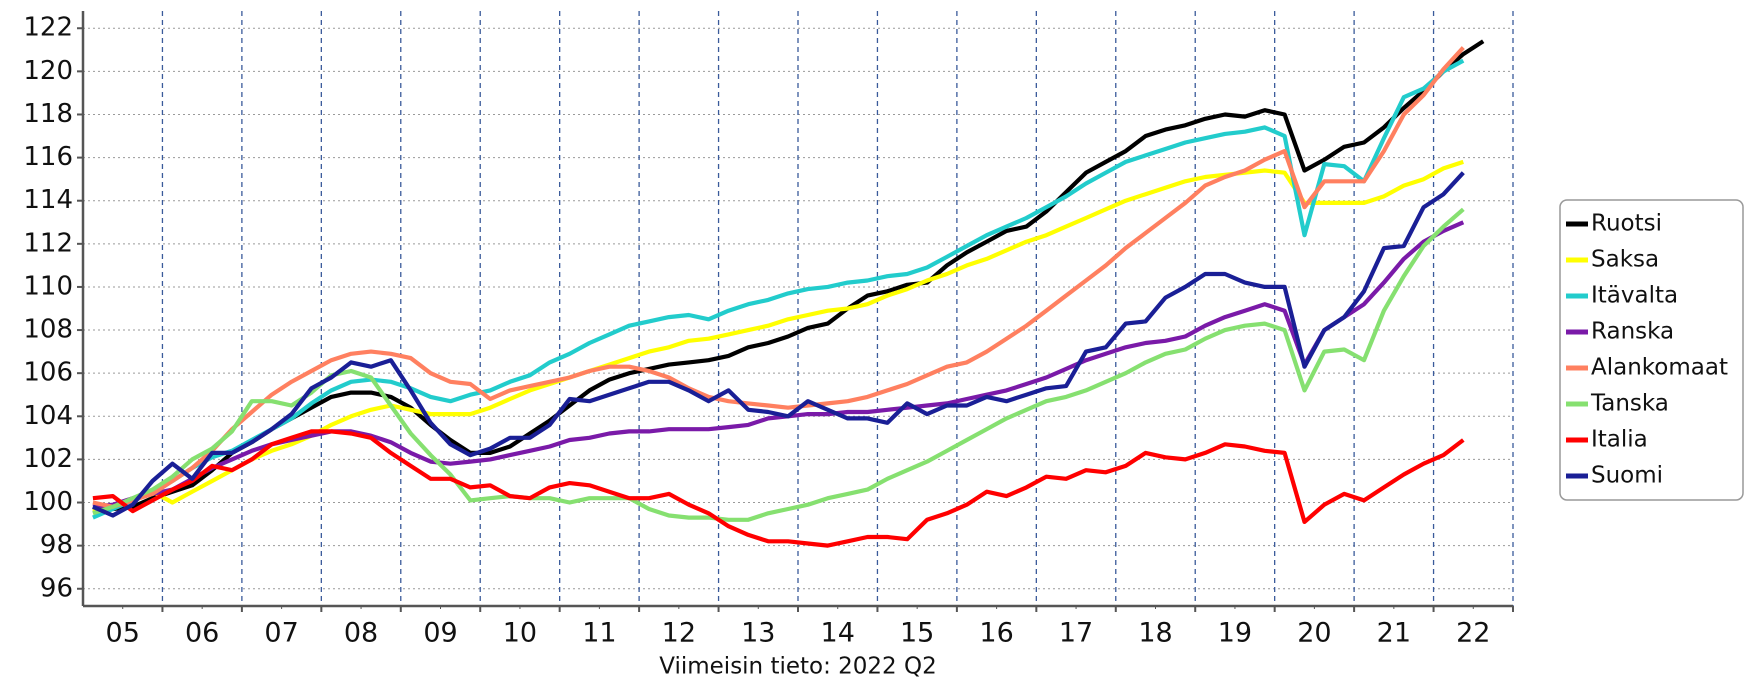  What do you see at coordinates (1314, 633) in the screenshot?
I see `x-tick-label: 20` at bounding box center [1314, 633].